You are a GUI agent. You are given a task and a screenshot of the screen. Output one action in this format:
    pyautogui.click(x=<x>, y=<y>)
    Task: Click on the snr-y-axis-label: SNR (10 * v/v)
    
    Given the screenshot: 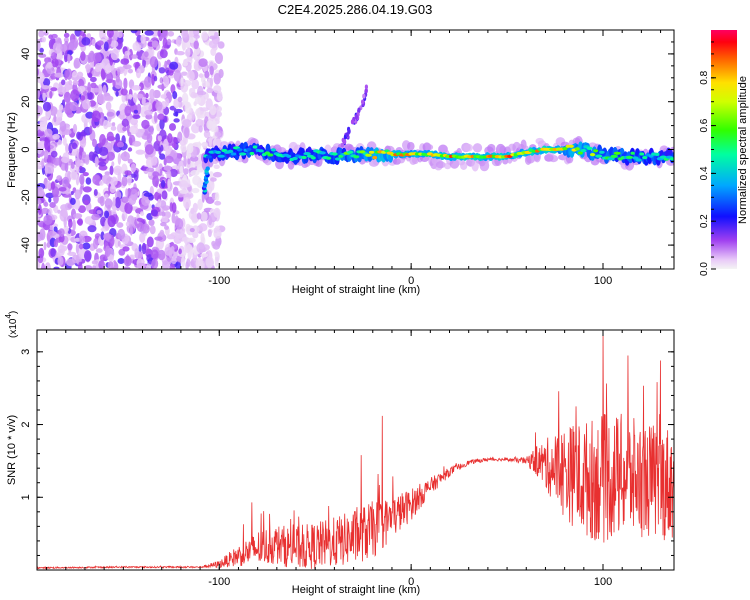 What is the action you would take?
    pyautogui.click(x=12, y=450)
    